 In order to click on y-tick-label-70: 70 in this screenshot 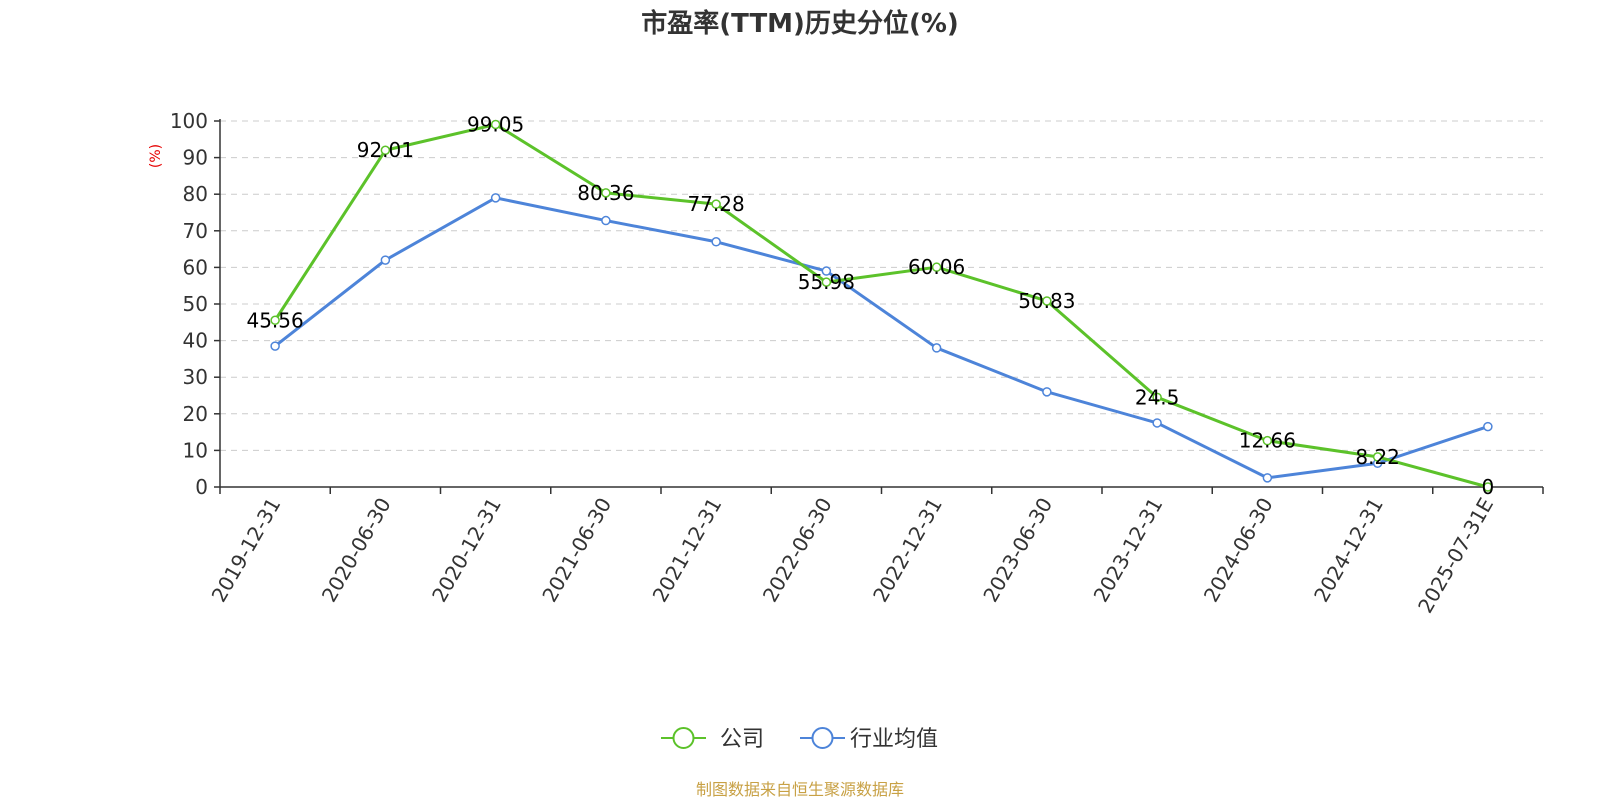, I will do `click(195, 231)`.